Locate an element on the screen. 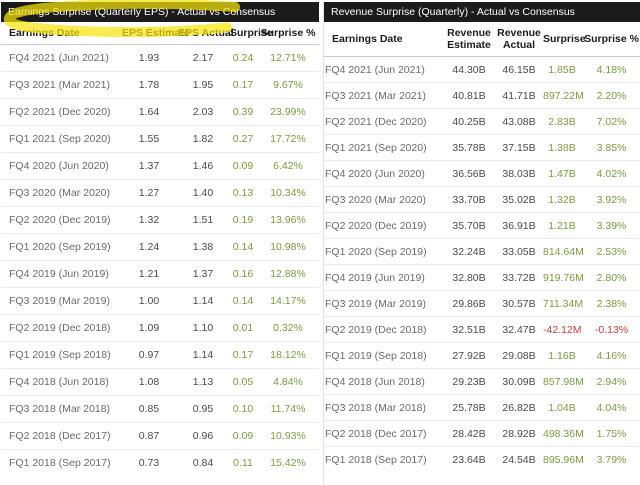 The width and height of the screenshot is (640, 485). value-cell: 4.02% is located at coordinates (611, 173).